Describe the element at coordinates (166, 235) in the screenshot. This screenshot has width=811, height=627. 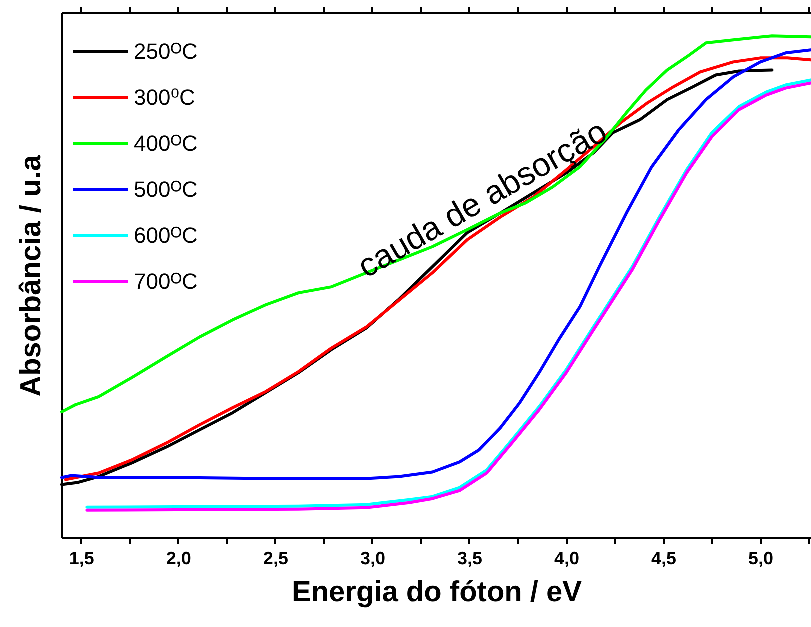
I see `legend-label: 600ᴼC` at that location.